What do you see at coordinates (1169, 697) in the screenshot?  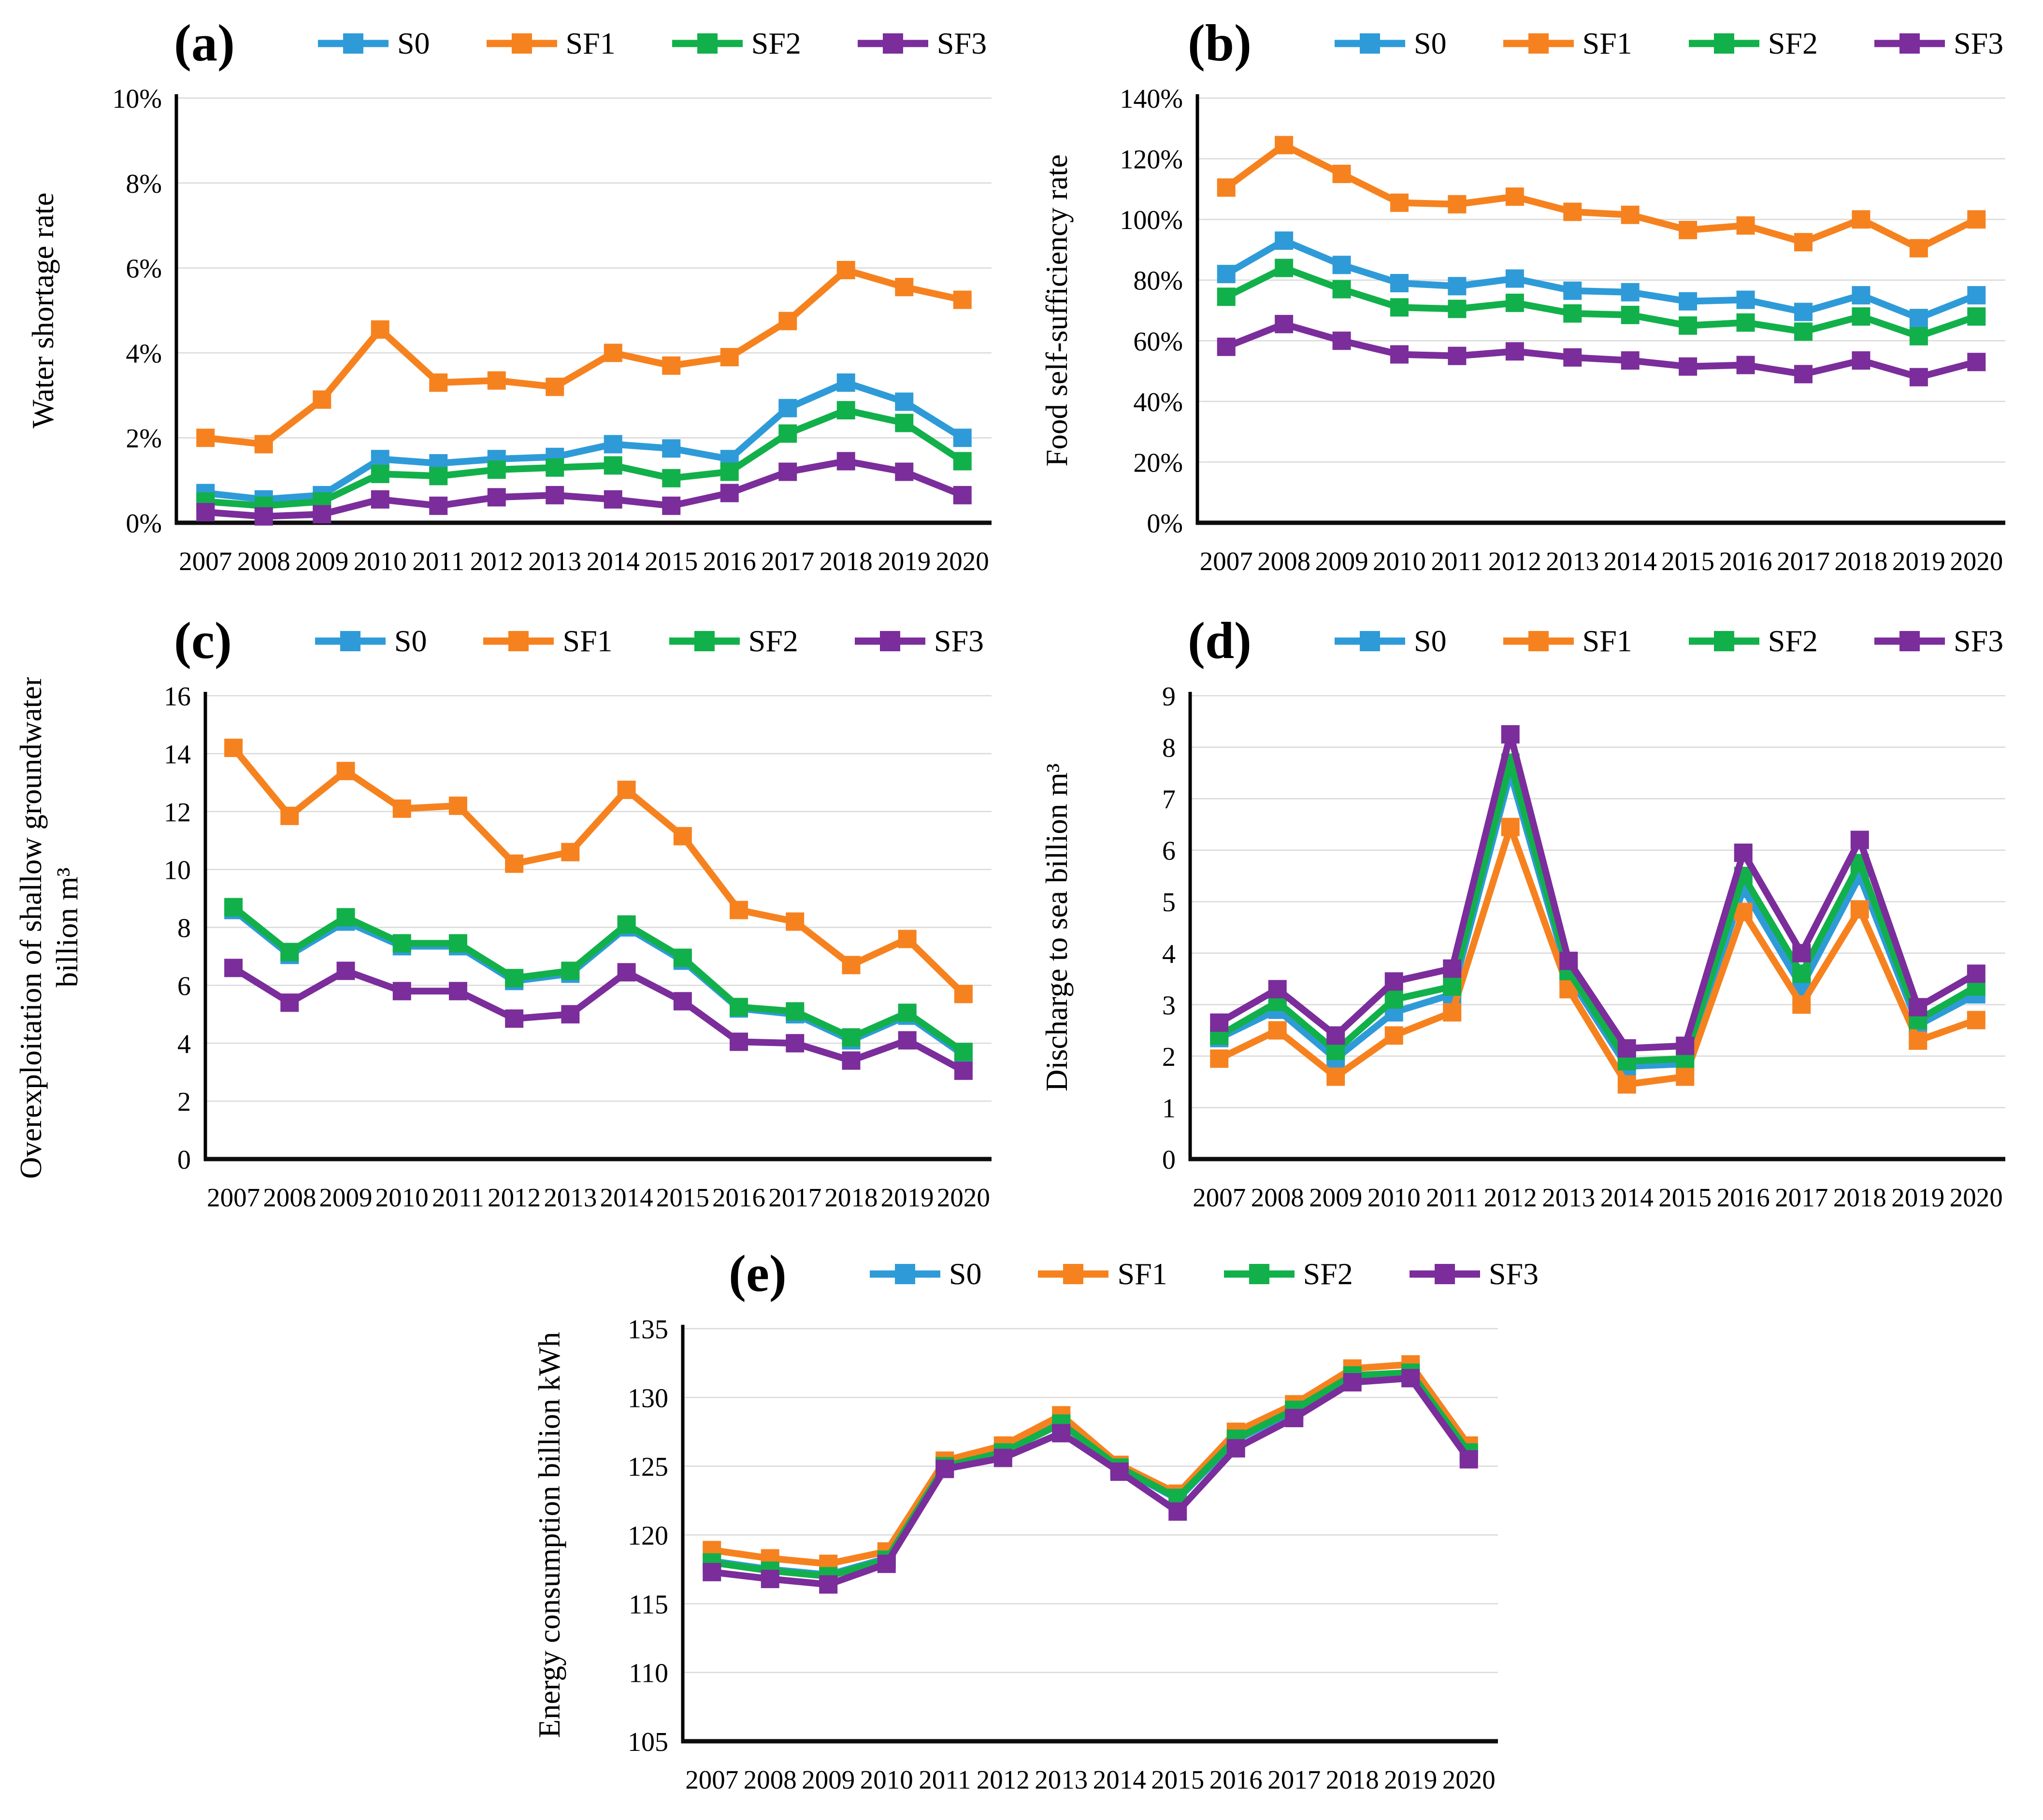 I see `y-tick-label: 9` at bounding box center [1169, 697].